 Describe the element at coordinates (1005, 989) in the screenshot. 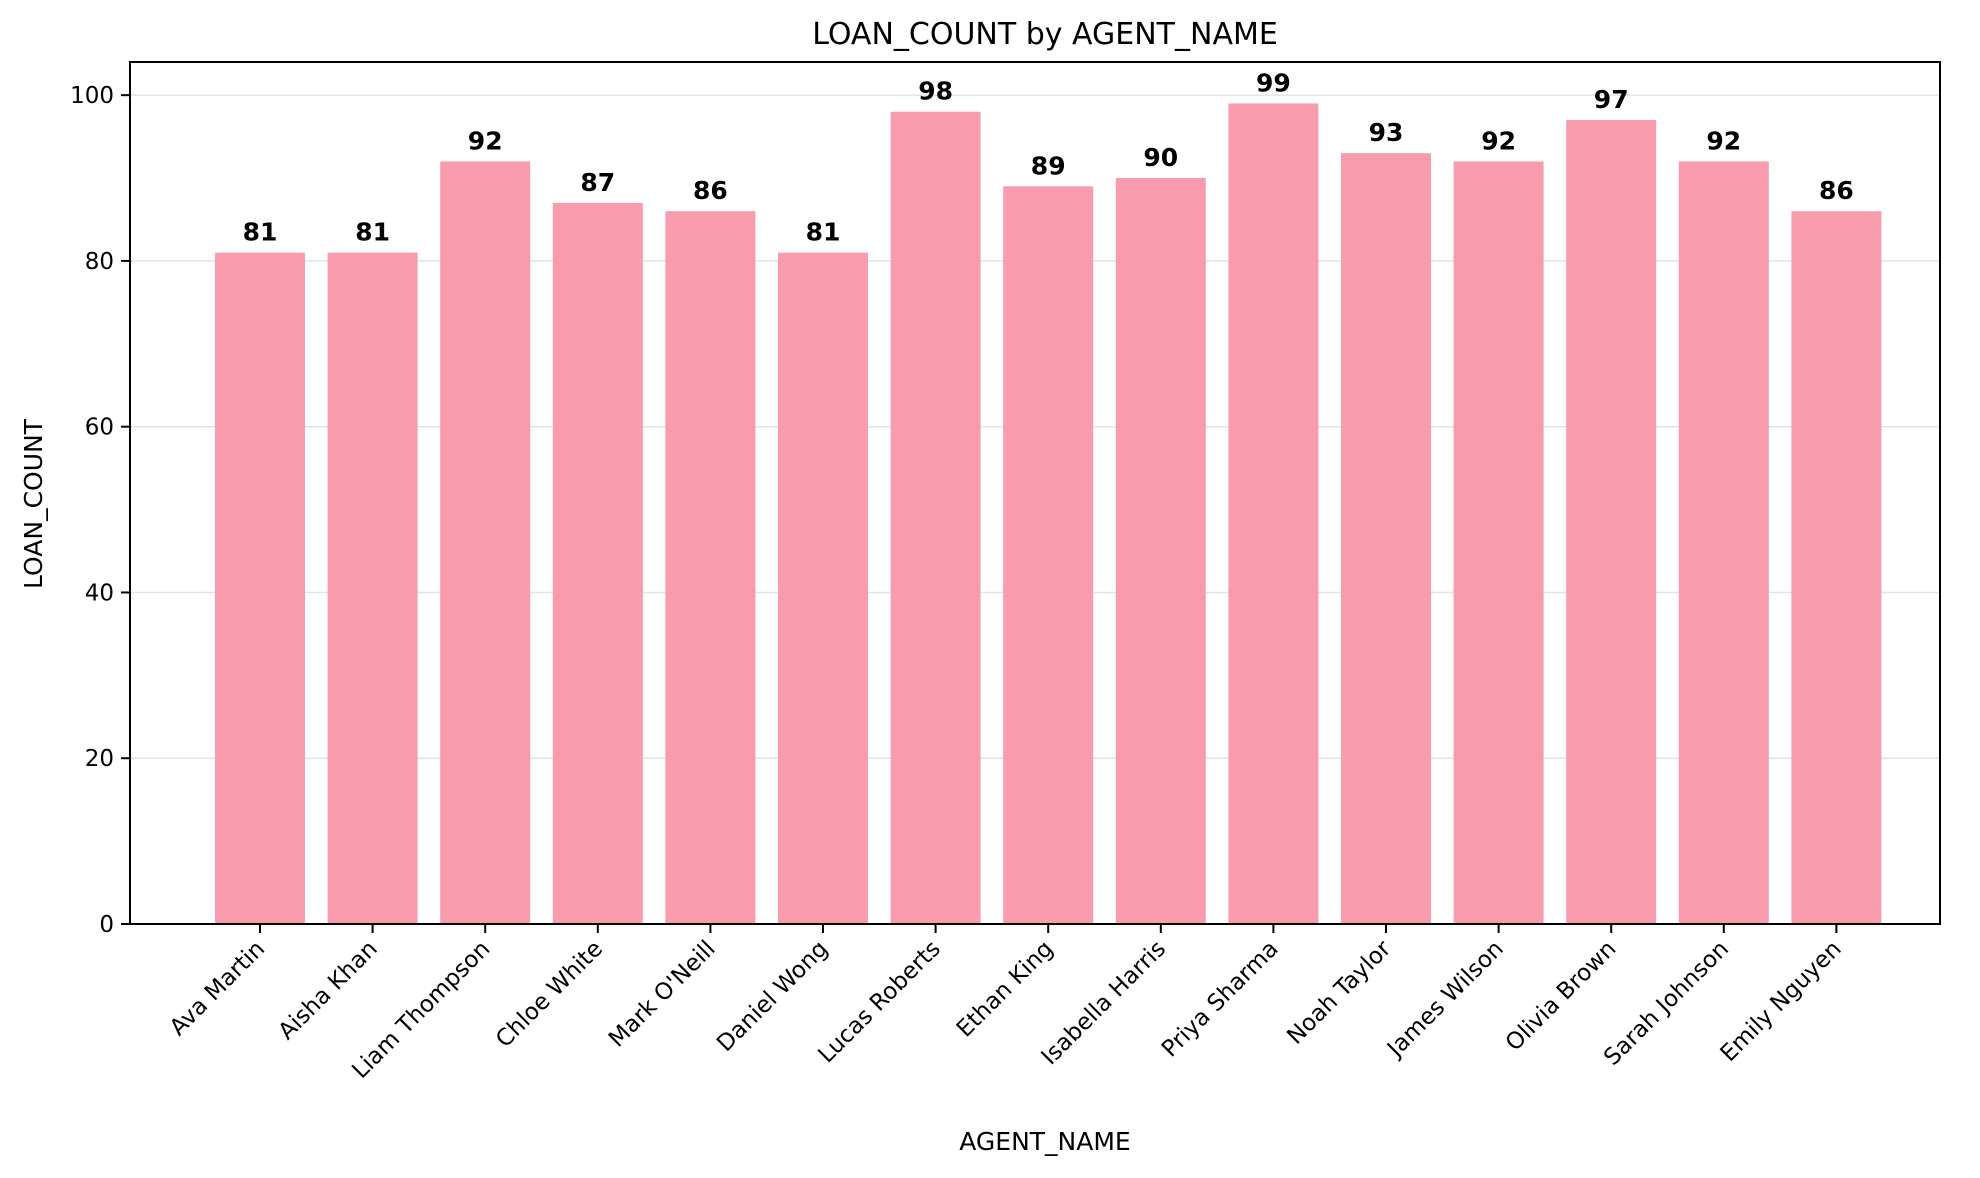

I see `x-tick-label: Ethan King` at that location.